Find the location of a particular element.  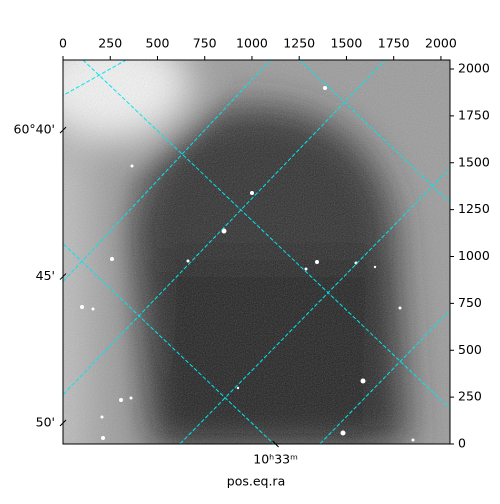

y-tick-label: 1500 is located at coordinates (474, 161).